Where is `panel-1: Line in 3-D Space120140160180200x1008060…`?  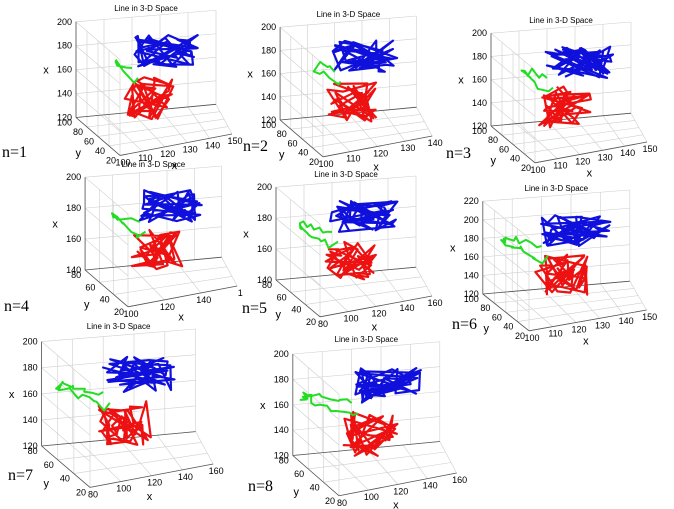 panel-1: Line in 3-D Space120140160180200x1008060… is located at coordinates (142, 88).